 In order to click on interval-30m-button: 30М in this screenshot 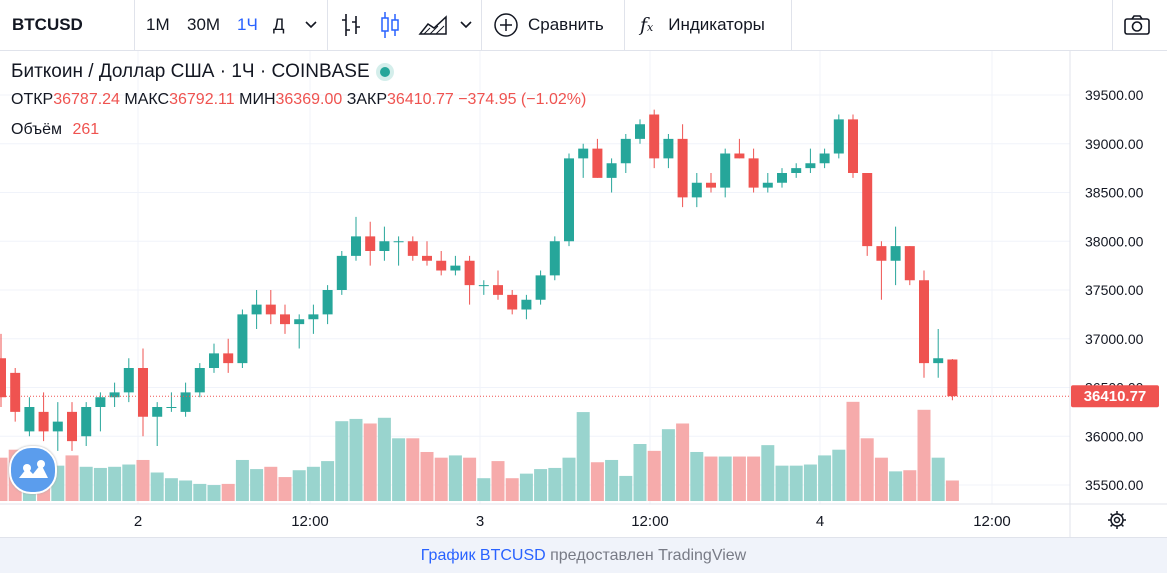, I will do `click(204, 24)`.